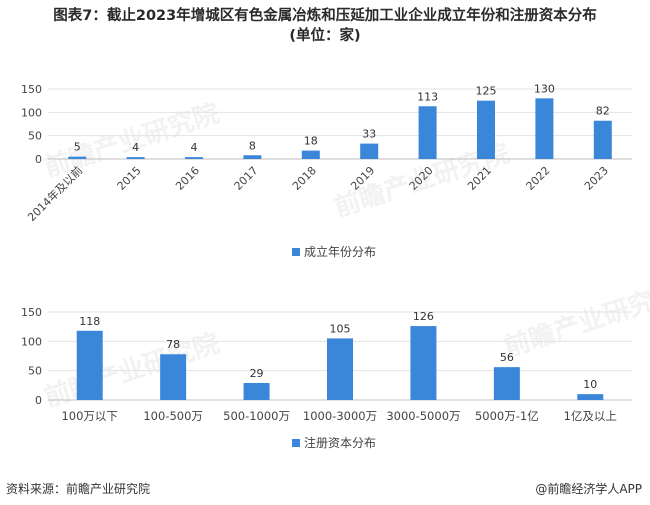 This screenshot has height=505, width=650. What do you see at coordinates (173, 344) in the screenshot?
I see `data-label: 78` at bounding box center [173, 344].